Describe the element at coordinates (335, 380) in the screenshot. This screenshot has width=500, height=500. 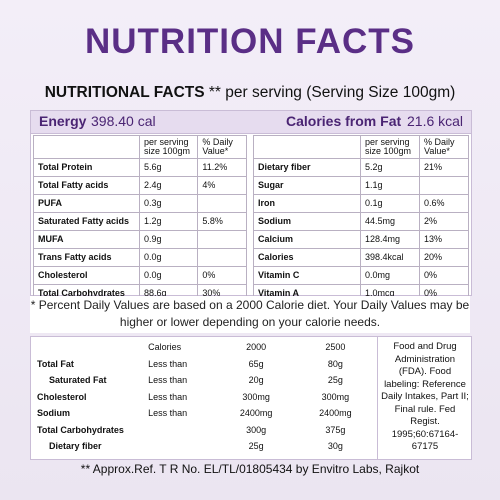
I see `dv-2500: 25g` at that location.